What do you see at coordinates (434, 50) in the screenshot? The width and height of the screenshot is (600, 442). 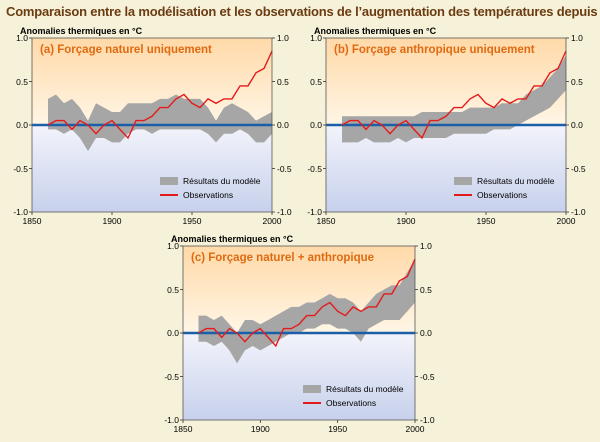 I see `panel-title: (b) Forçage anthropique uniquement` at bounding box center [434, 50].